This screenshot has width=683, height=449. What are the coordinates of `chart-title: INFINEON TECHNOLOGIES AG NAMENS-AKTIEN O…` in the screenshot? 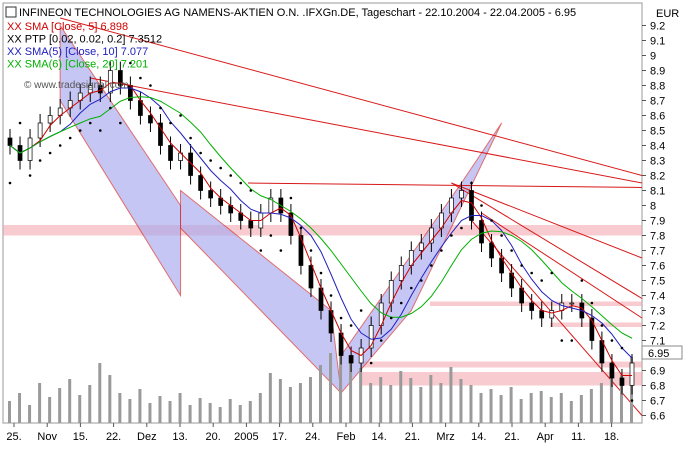 It's located at (297, 13).